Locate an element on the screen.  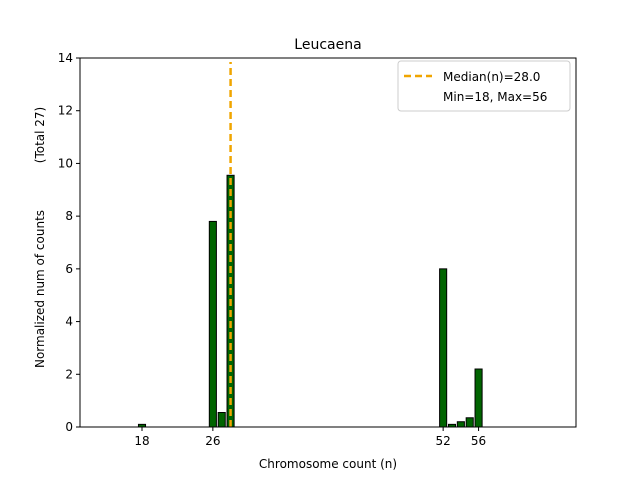
y-axis-ticks: 0 2 4 6 8 10 12 14 is located at coordinates (69, 242).